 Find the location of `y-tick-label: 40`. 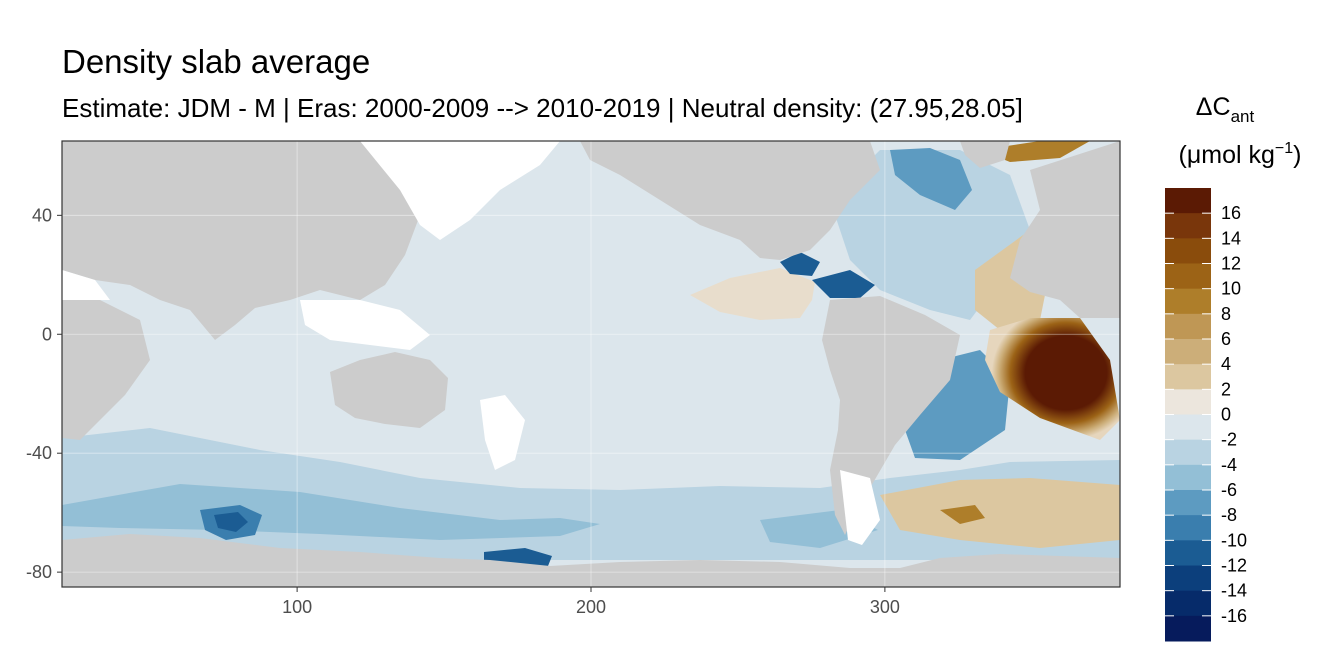

y-tick-label: 40 is located at coordinates (42, 215).